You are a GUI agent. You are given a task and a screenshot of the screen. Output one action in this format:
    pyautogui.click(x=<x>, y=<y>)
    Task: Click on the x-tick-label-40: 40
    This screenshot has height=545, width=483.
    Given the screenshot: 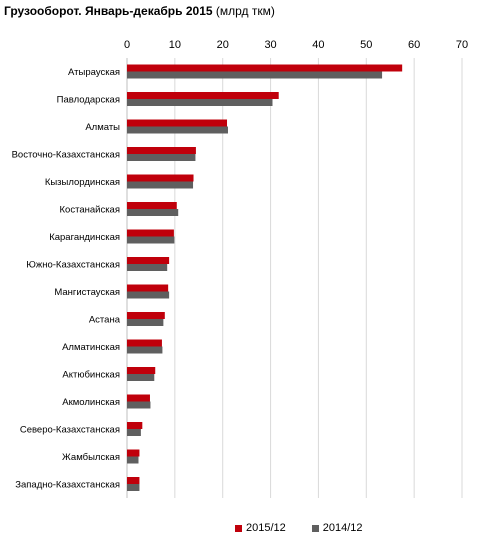 What is the action you would take?
    pyautogui.click(x=318, y=45)
    